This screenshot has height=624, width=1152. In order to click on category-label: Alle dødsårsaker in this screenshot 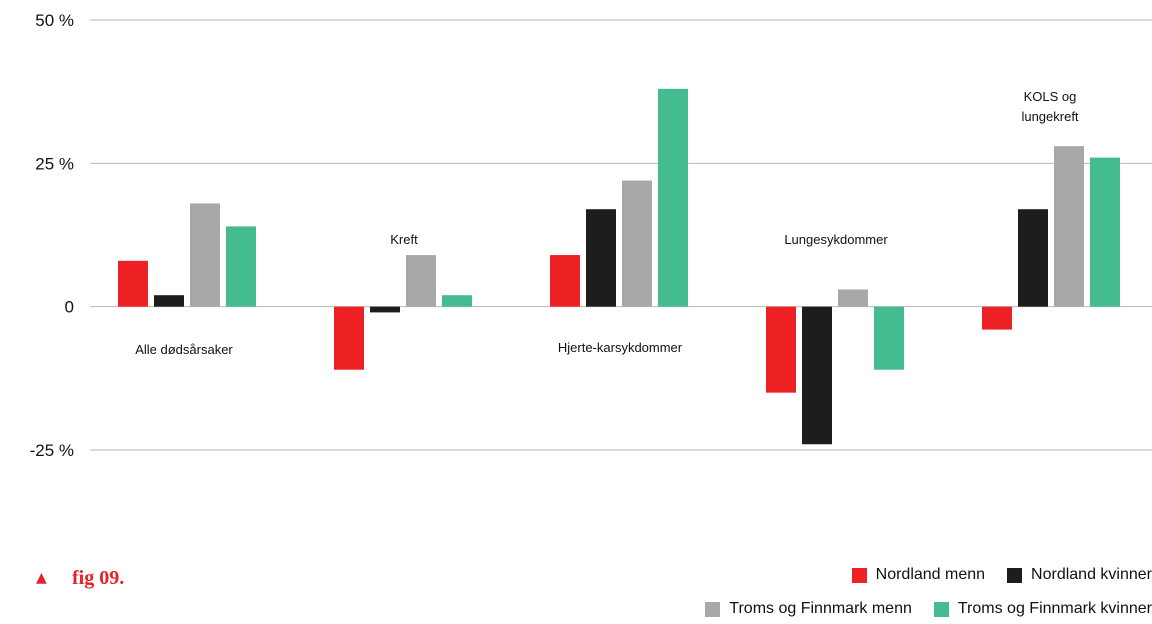, I will do `click(184, 349)`.